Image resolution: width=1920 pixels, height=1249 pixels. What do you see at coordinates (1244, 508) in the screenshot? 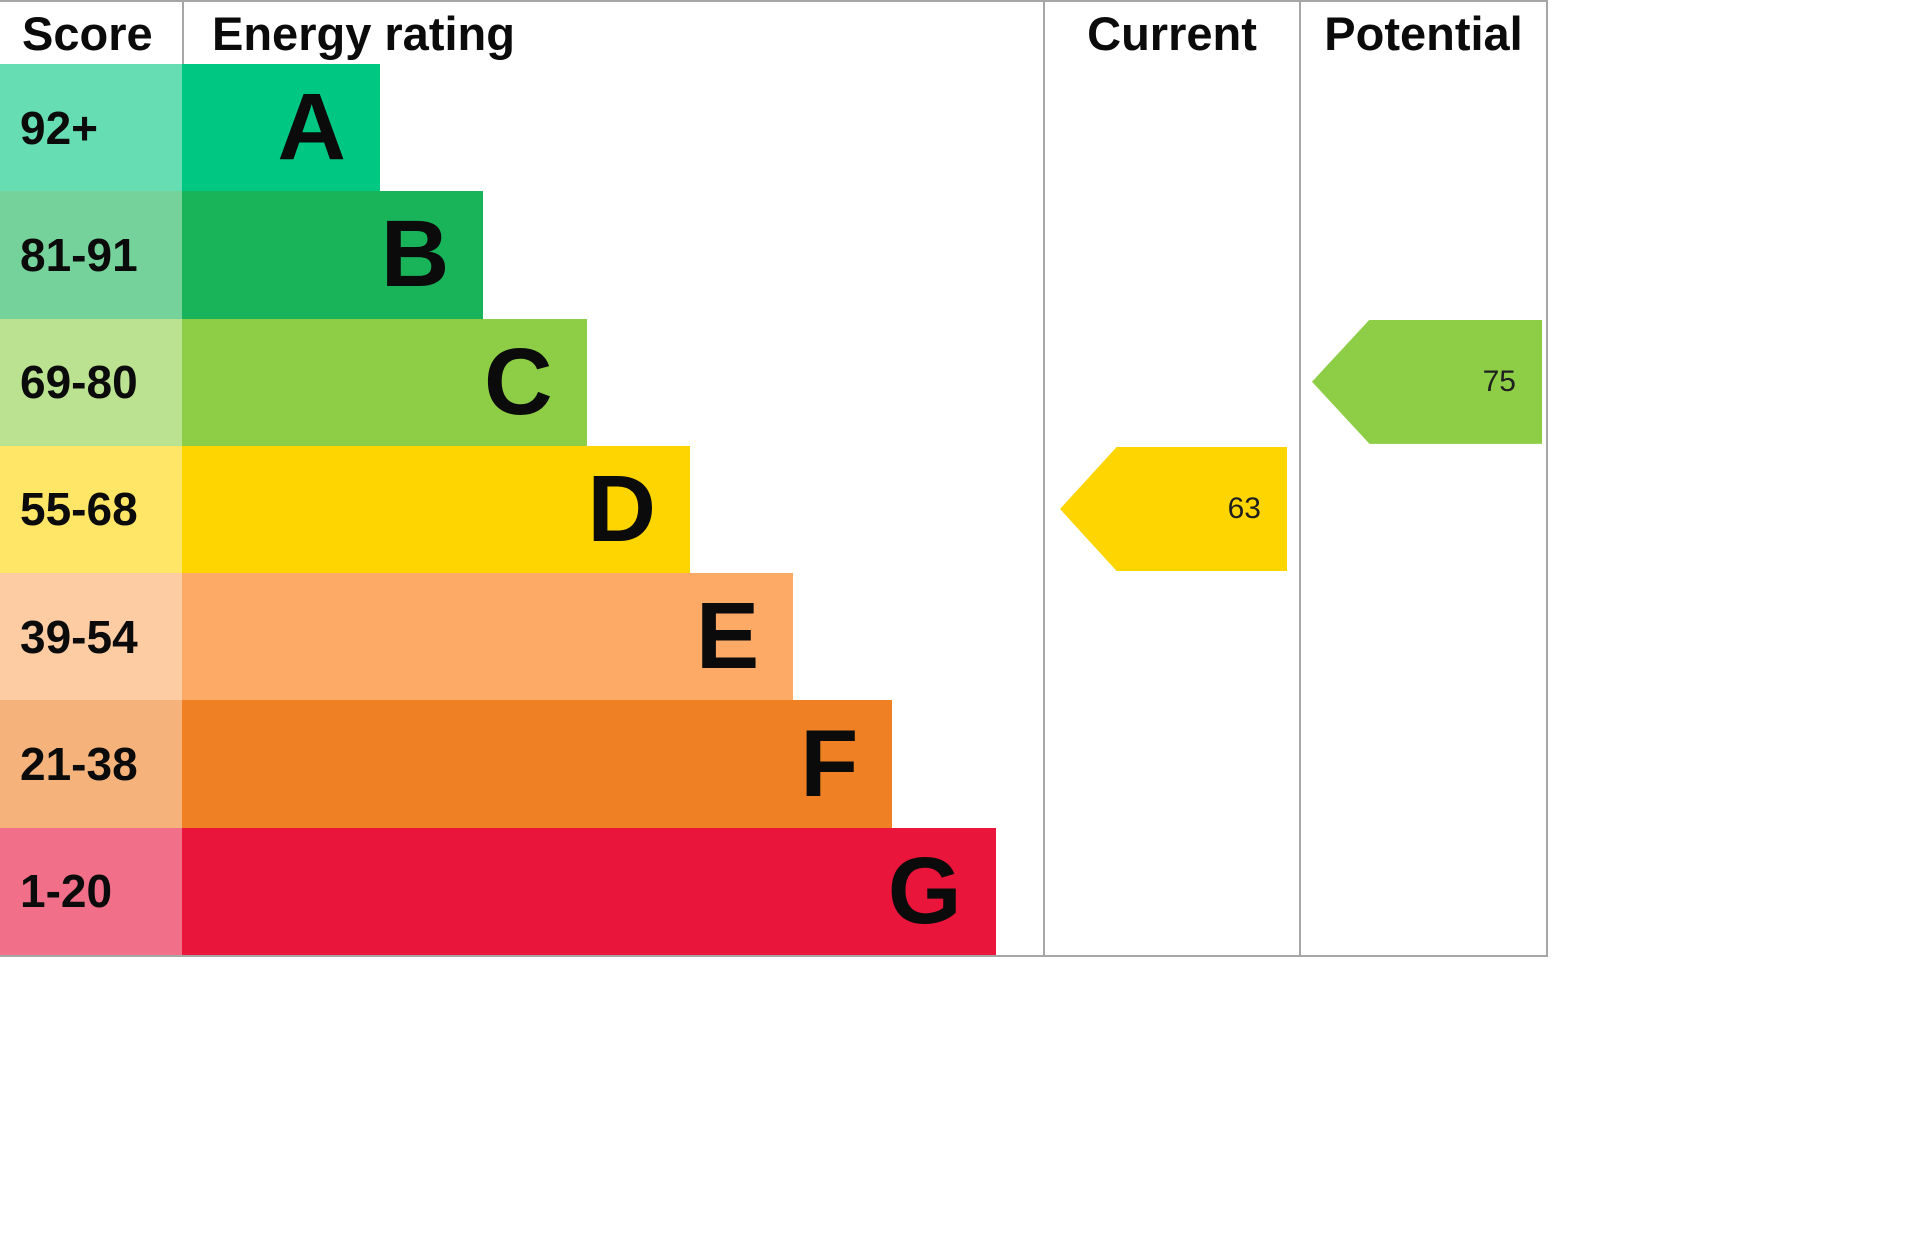
I see `current-value: 63` at bounding box center [1244, 508].